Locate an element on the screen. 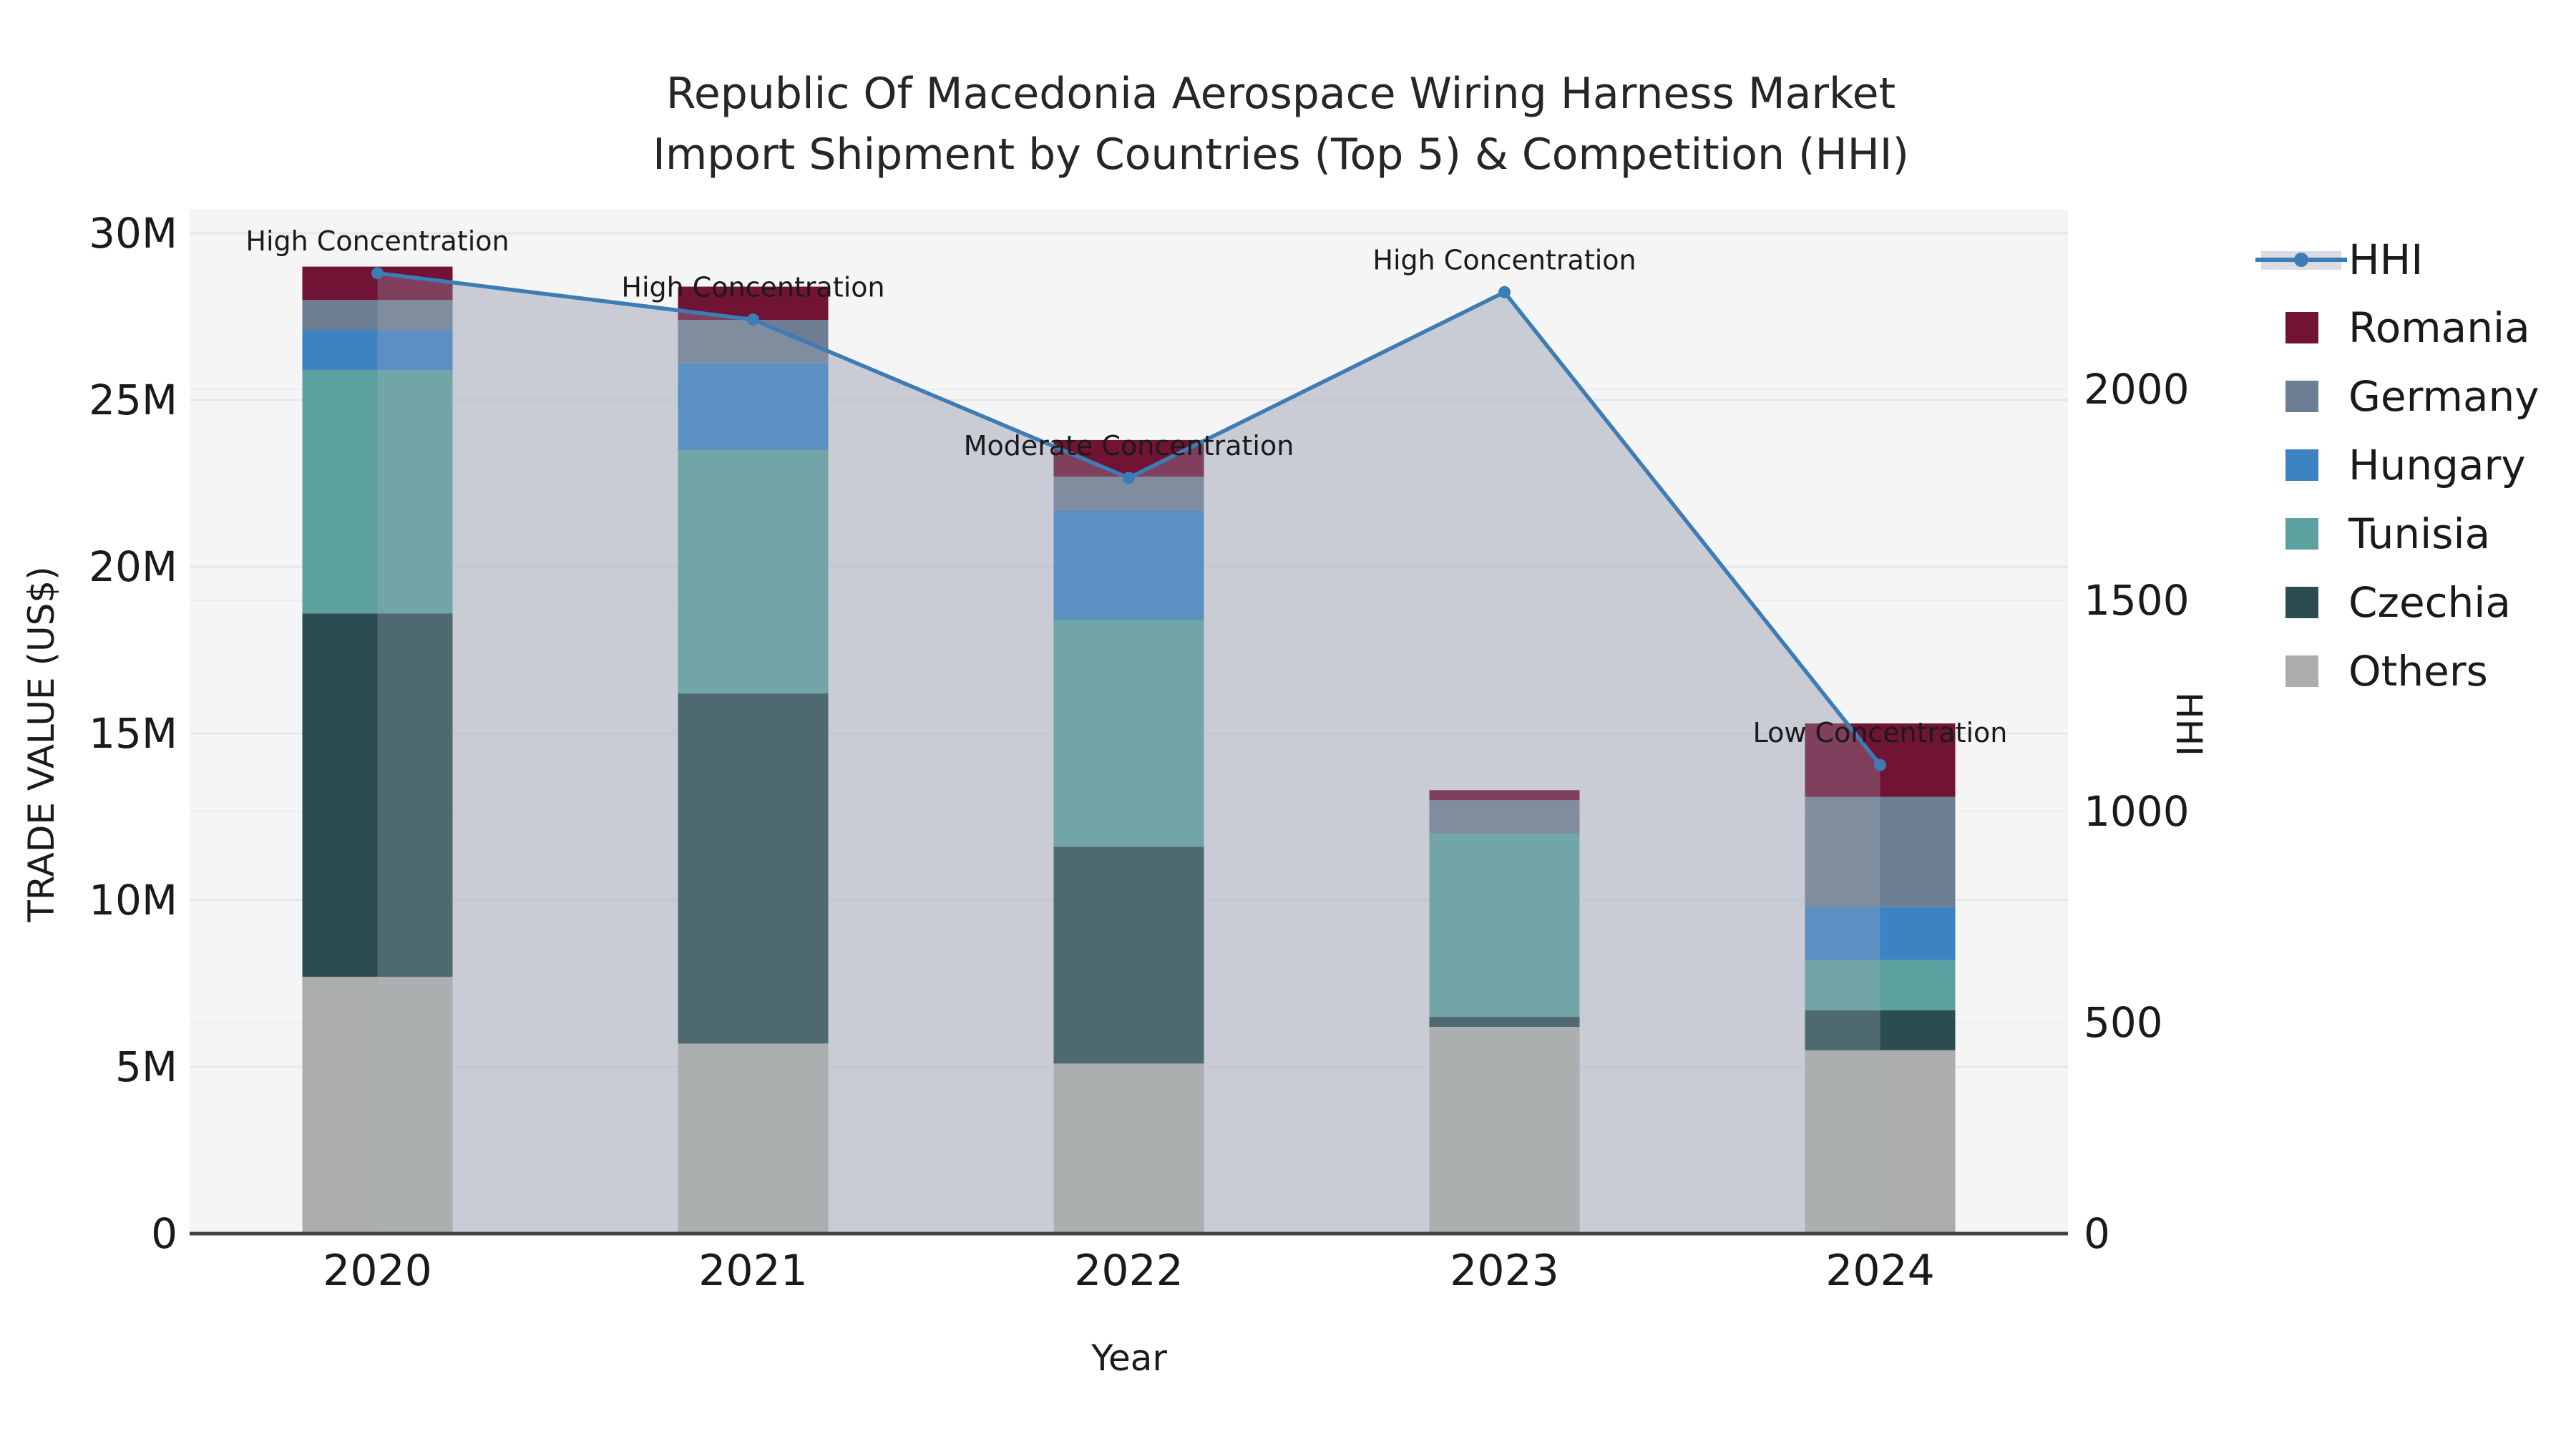  right-tick-0: 0 is located at coordinates (2097, 1233).